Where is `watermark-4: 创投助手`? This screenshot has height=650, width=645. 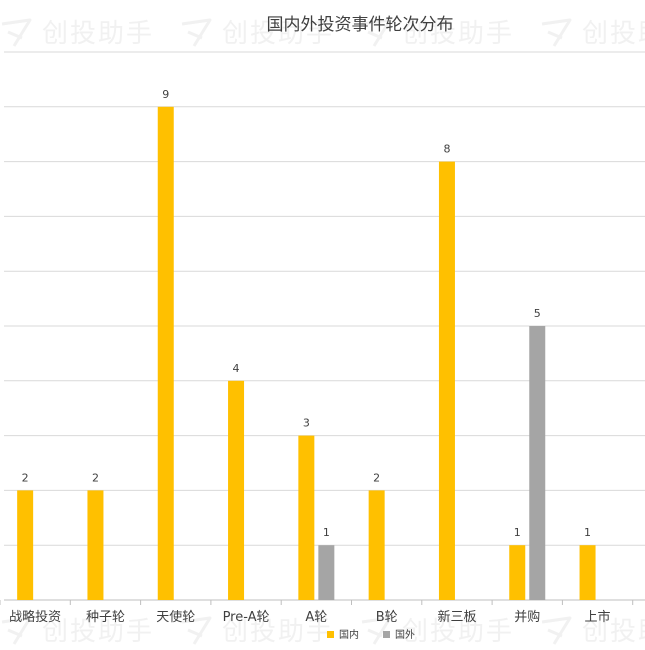
watermark-4: 创投助手 is located at coordinates (593, 33).